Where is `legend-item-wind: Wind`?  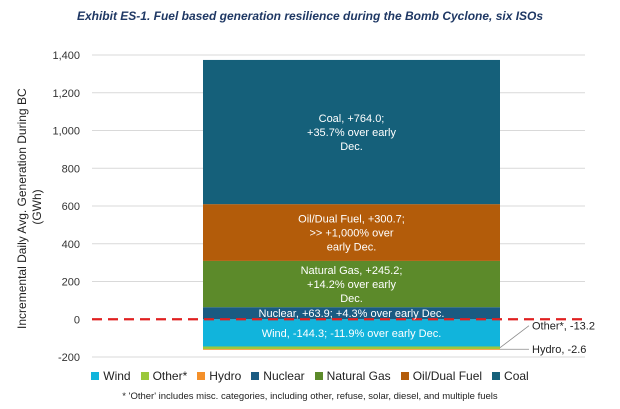 legend-item-wind: Wind is located at coordinates (111, 376).